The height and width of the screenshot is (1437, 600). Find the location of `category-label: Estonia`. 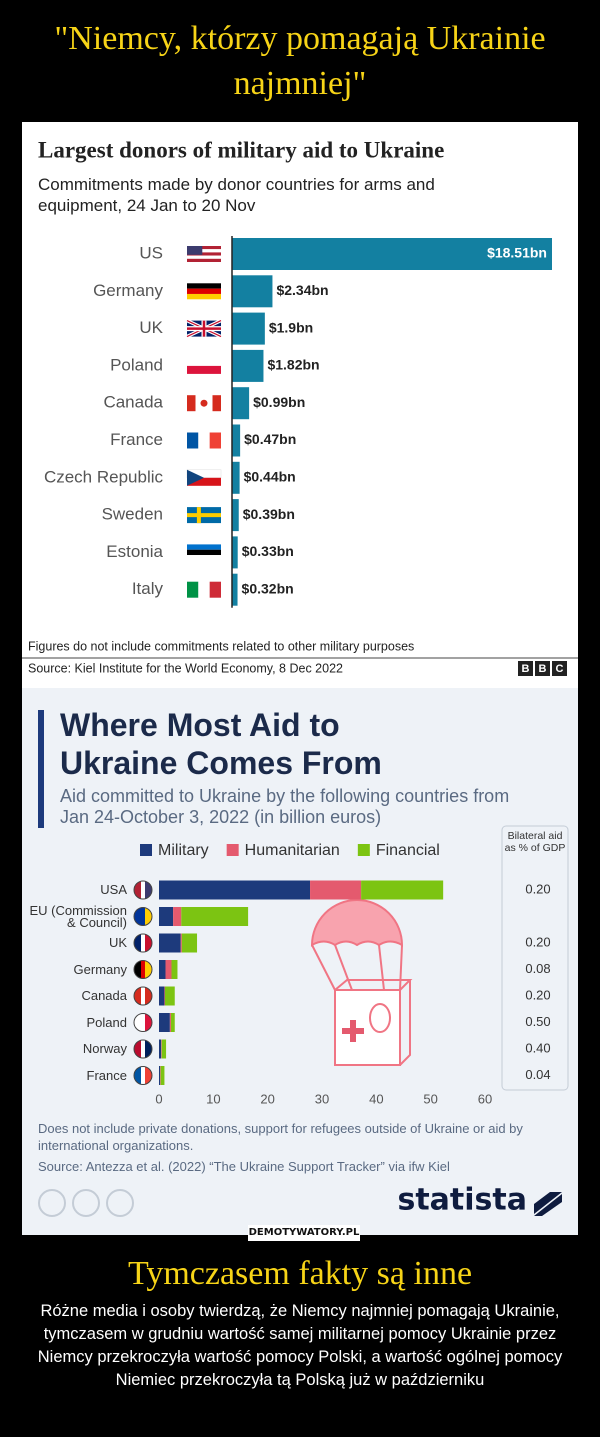

category-label: Estonia is located at coordinates (134, 551).